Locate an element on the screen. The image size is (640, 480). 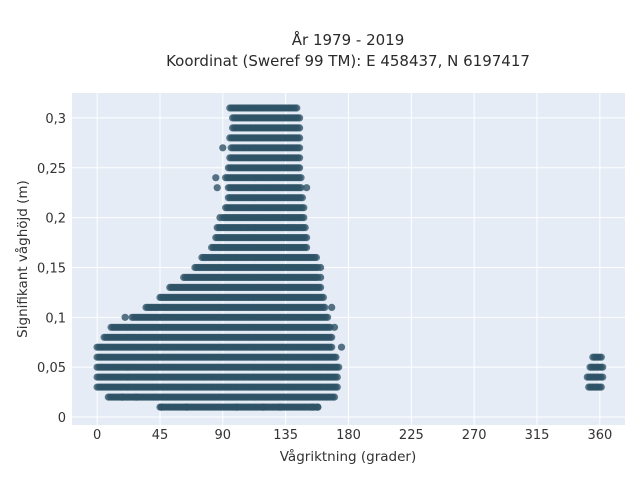
x-tick-label: 180 is located at coordinates (348, 435).